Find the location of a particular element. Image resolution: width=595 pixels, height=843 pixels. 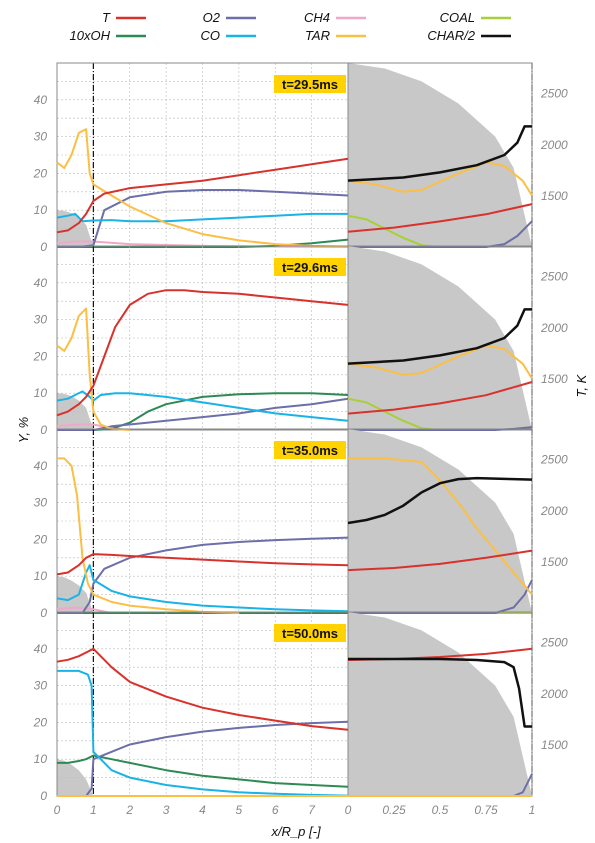

legend-label-o2: O2 is located at coordinates (212, 17).